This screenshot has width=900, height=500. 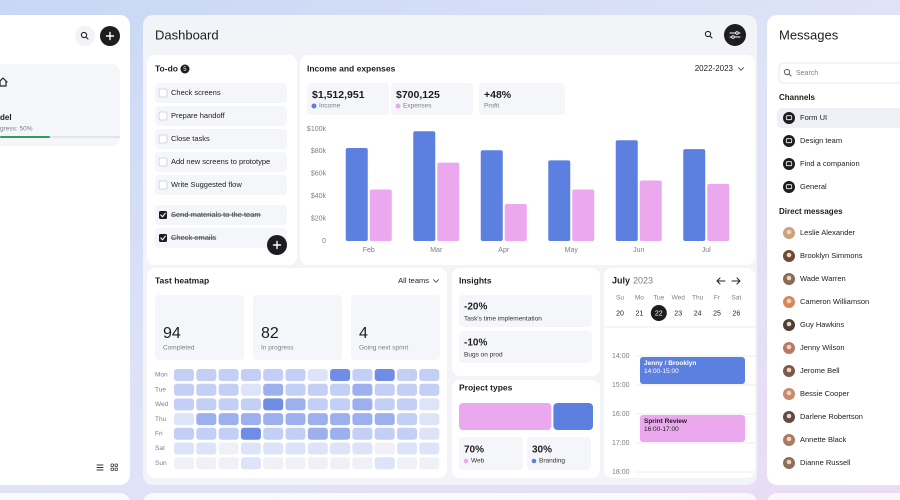 I want to click on contact-name: Jenny Wilson, so click(x=822, y=347).